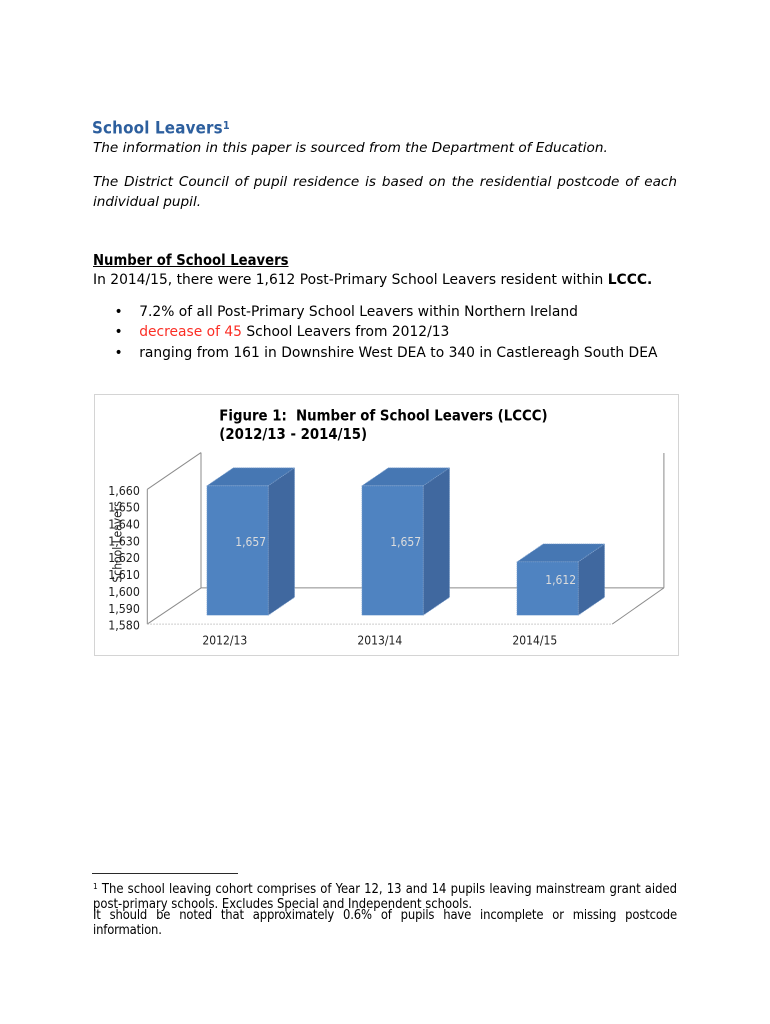 The height and width of the screenshot is (1024, 770). Describe the element at coordinates (124, 625) in the screenshot. I see `svg-text: 1,580` at that location.